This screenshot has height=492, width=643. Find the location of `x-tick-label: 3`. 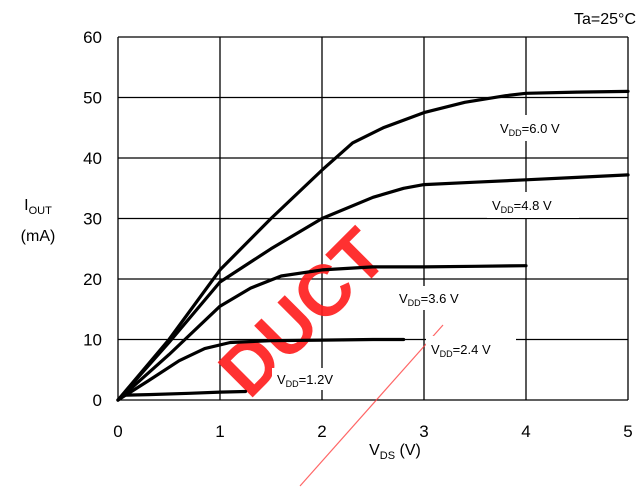

x-tick-label: 3 is located at coordinates (423, 431).